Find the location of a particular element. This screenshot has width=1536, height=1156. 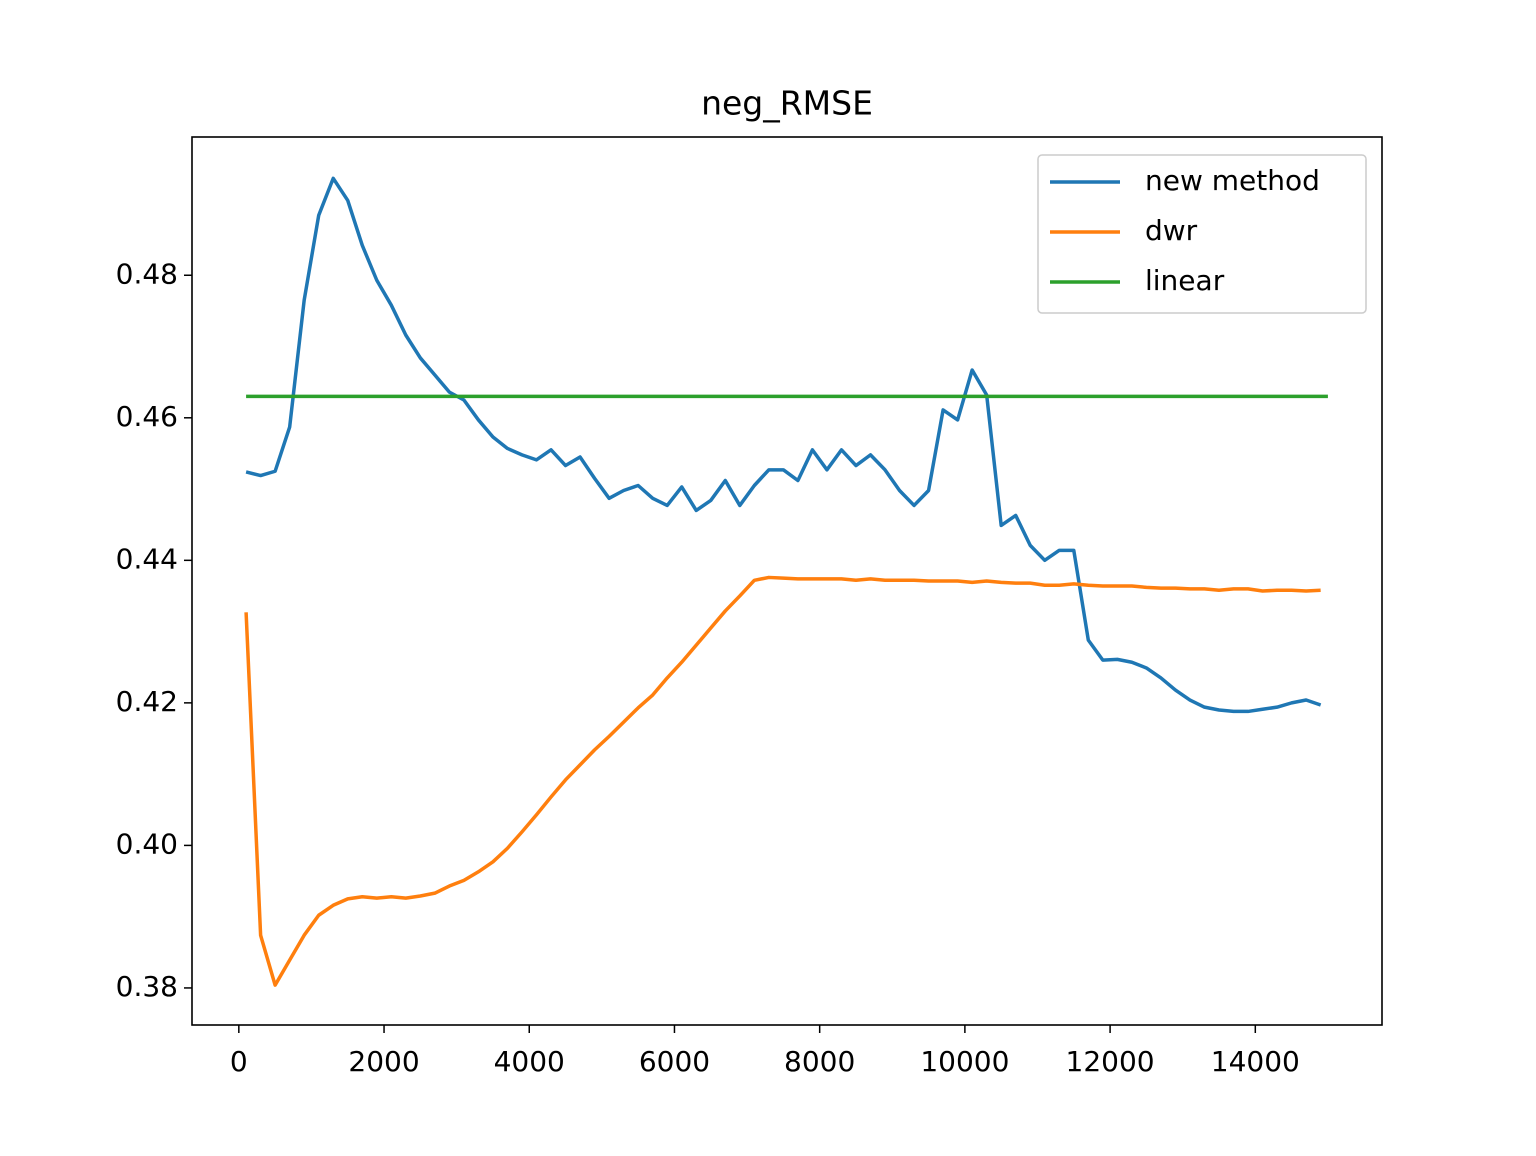

y-tick-label: 0.40 is located at coordinates (147, 843).